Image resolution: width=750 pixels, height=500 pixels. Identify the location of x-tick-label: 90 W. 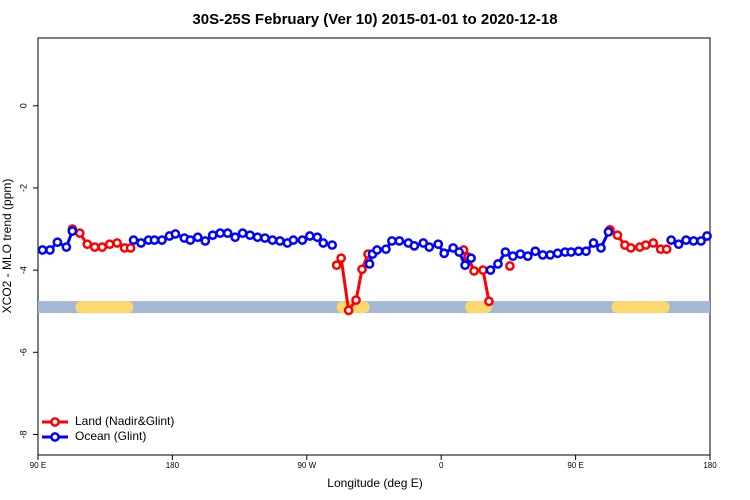
(306, 465).